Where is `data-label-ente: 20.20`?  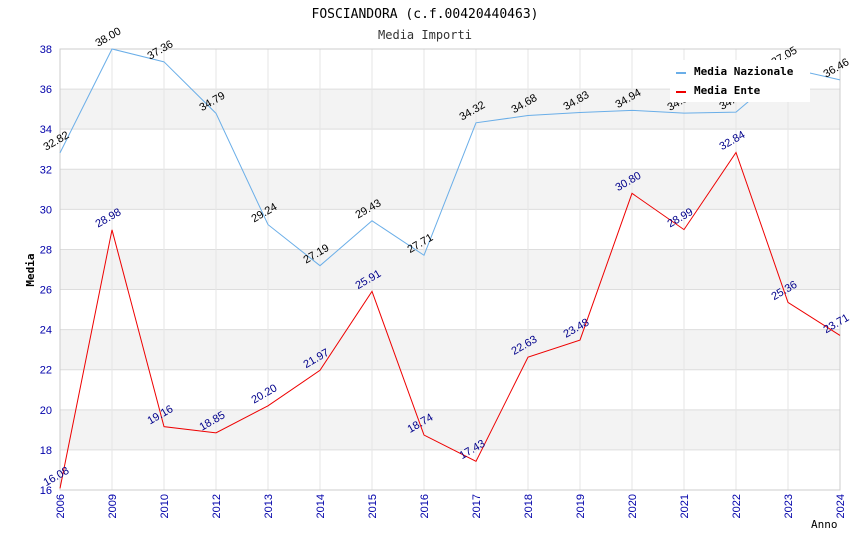
data-label-ente: 20.20 is located at coordinates (265, 394).